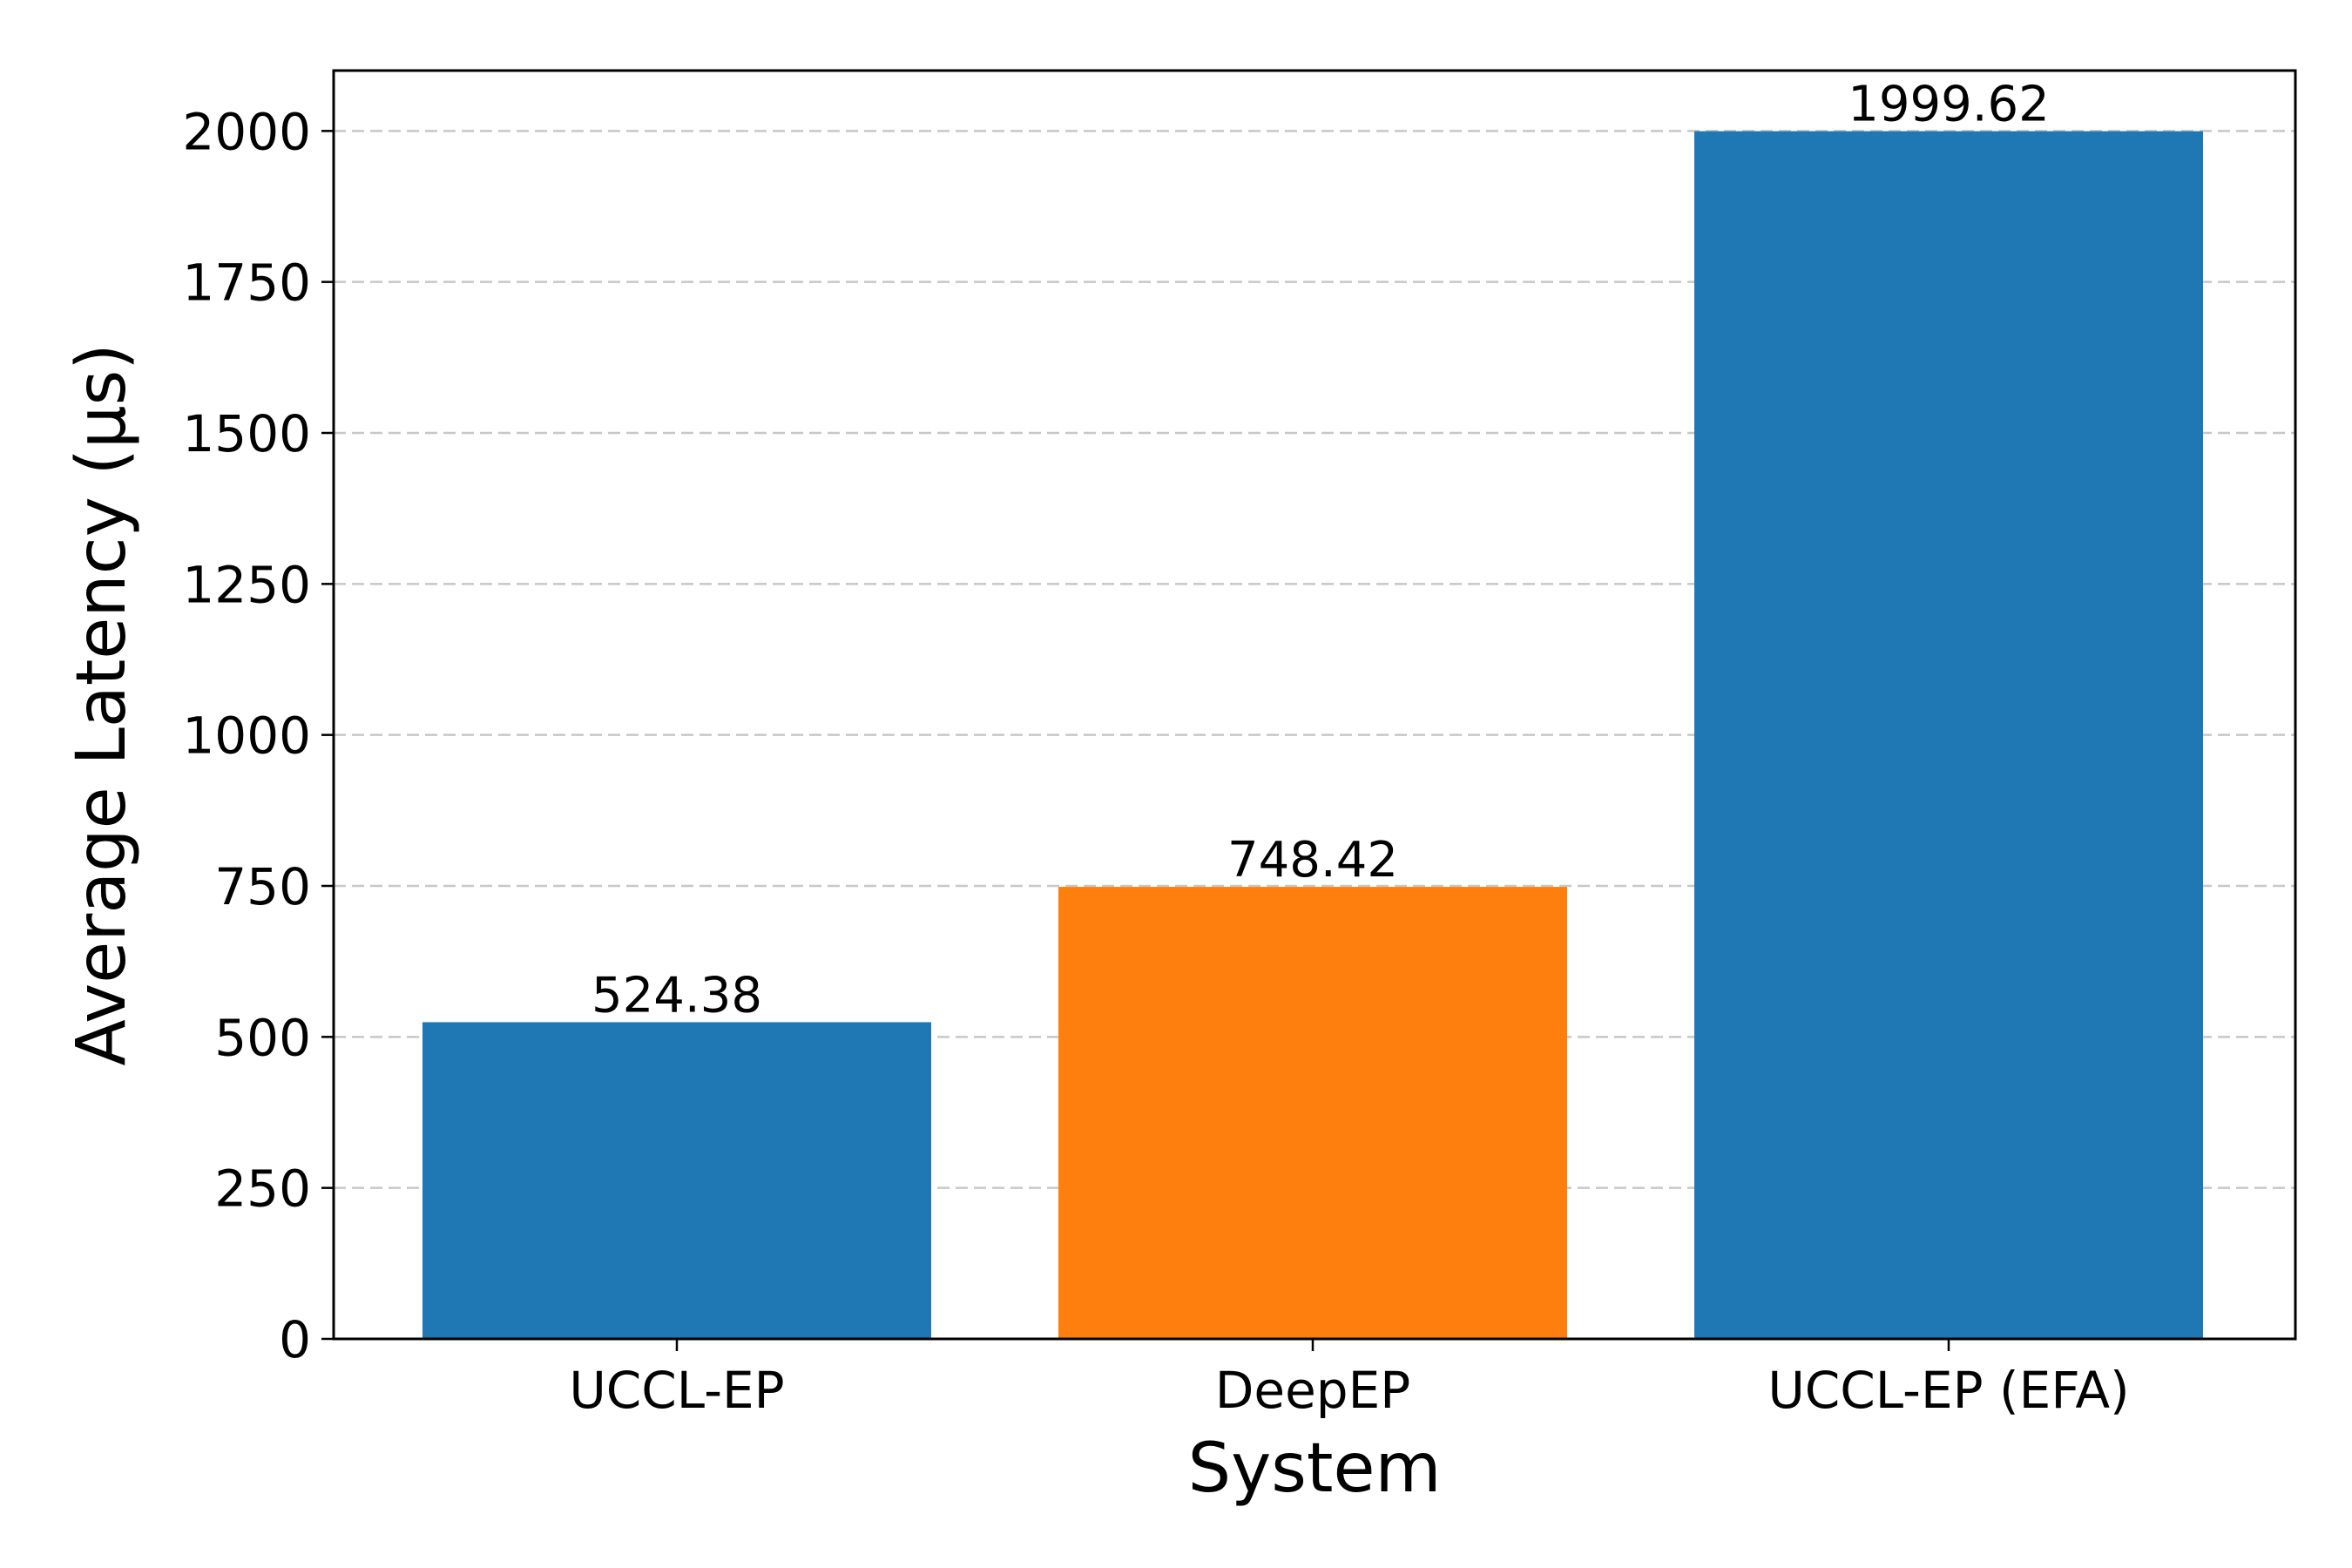 The image size is (2352, 1568). What do you see at coordinates (262, 886) in the screenshot?
I see `y-tick-label: 750` at bounding box center [262, 886].